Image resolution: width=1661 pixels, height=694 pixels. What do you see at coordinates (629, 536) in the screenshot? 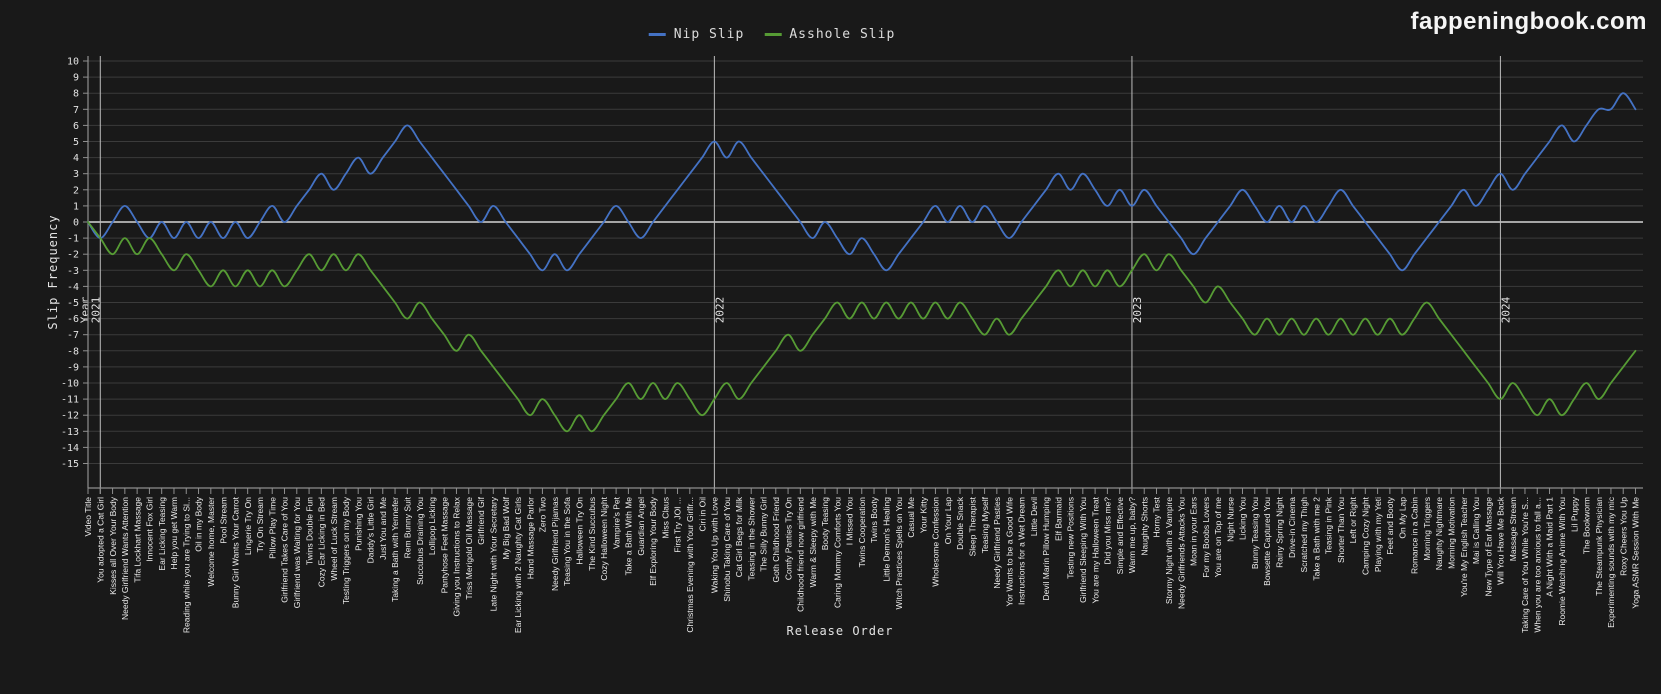
I see `x-category-label: Take a Bath With Me` at bounding box center [629, 536].